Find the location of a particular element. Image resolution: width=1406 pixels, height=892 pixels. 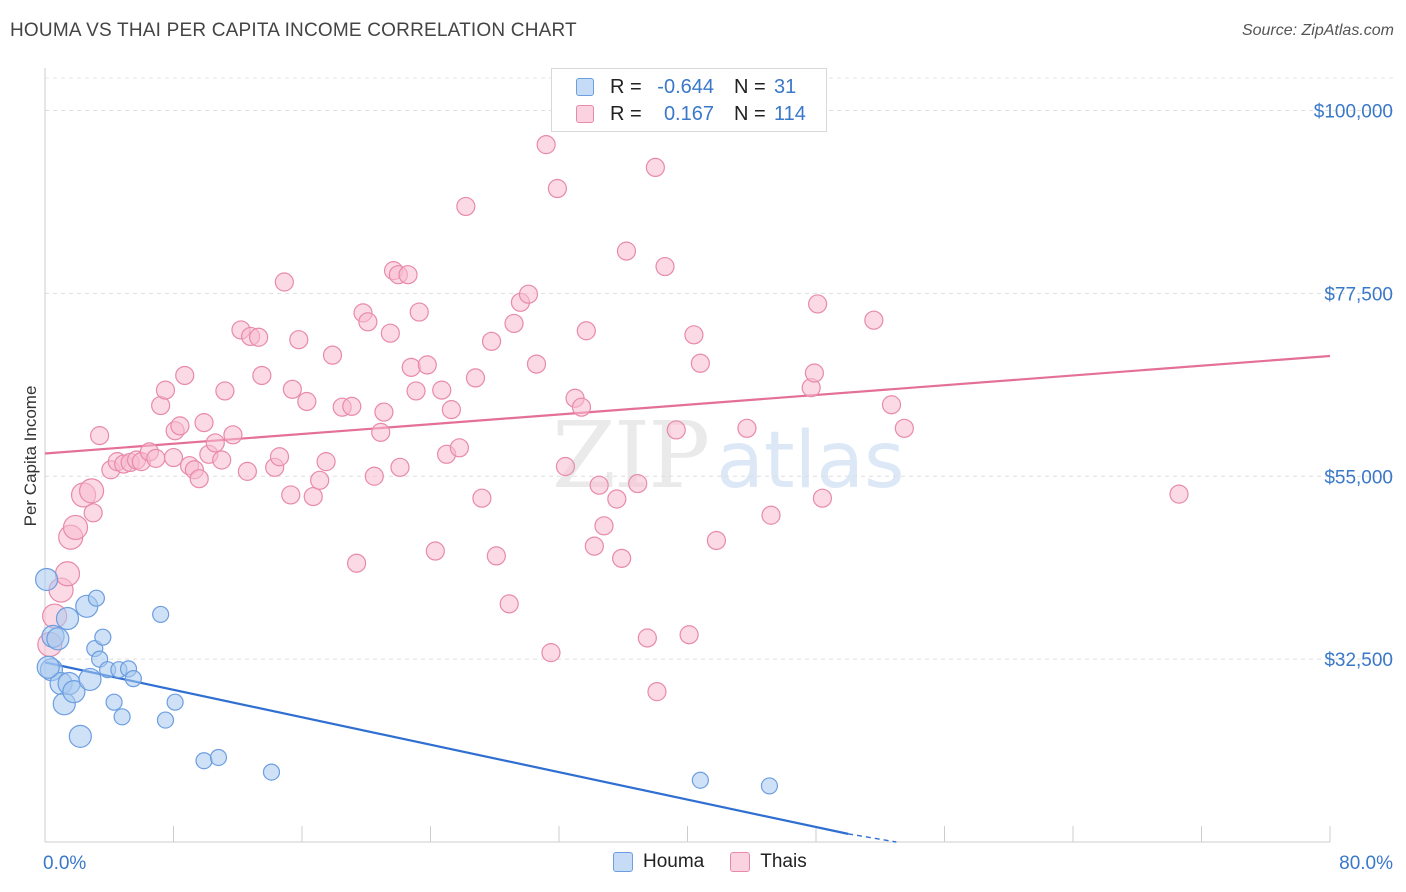

bottom-legend-houma: Houma is located at coordinates (658, 862).